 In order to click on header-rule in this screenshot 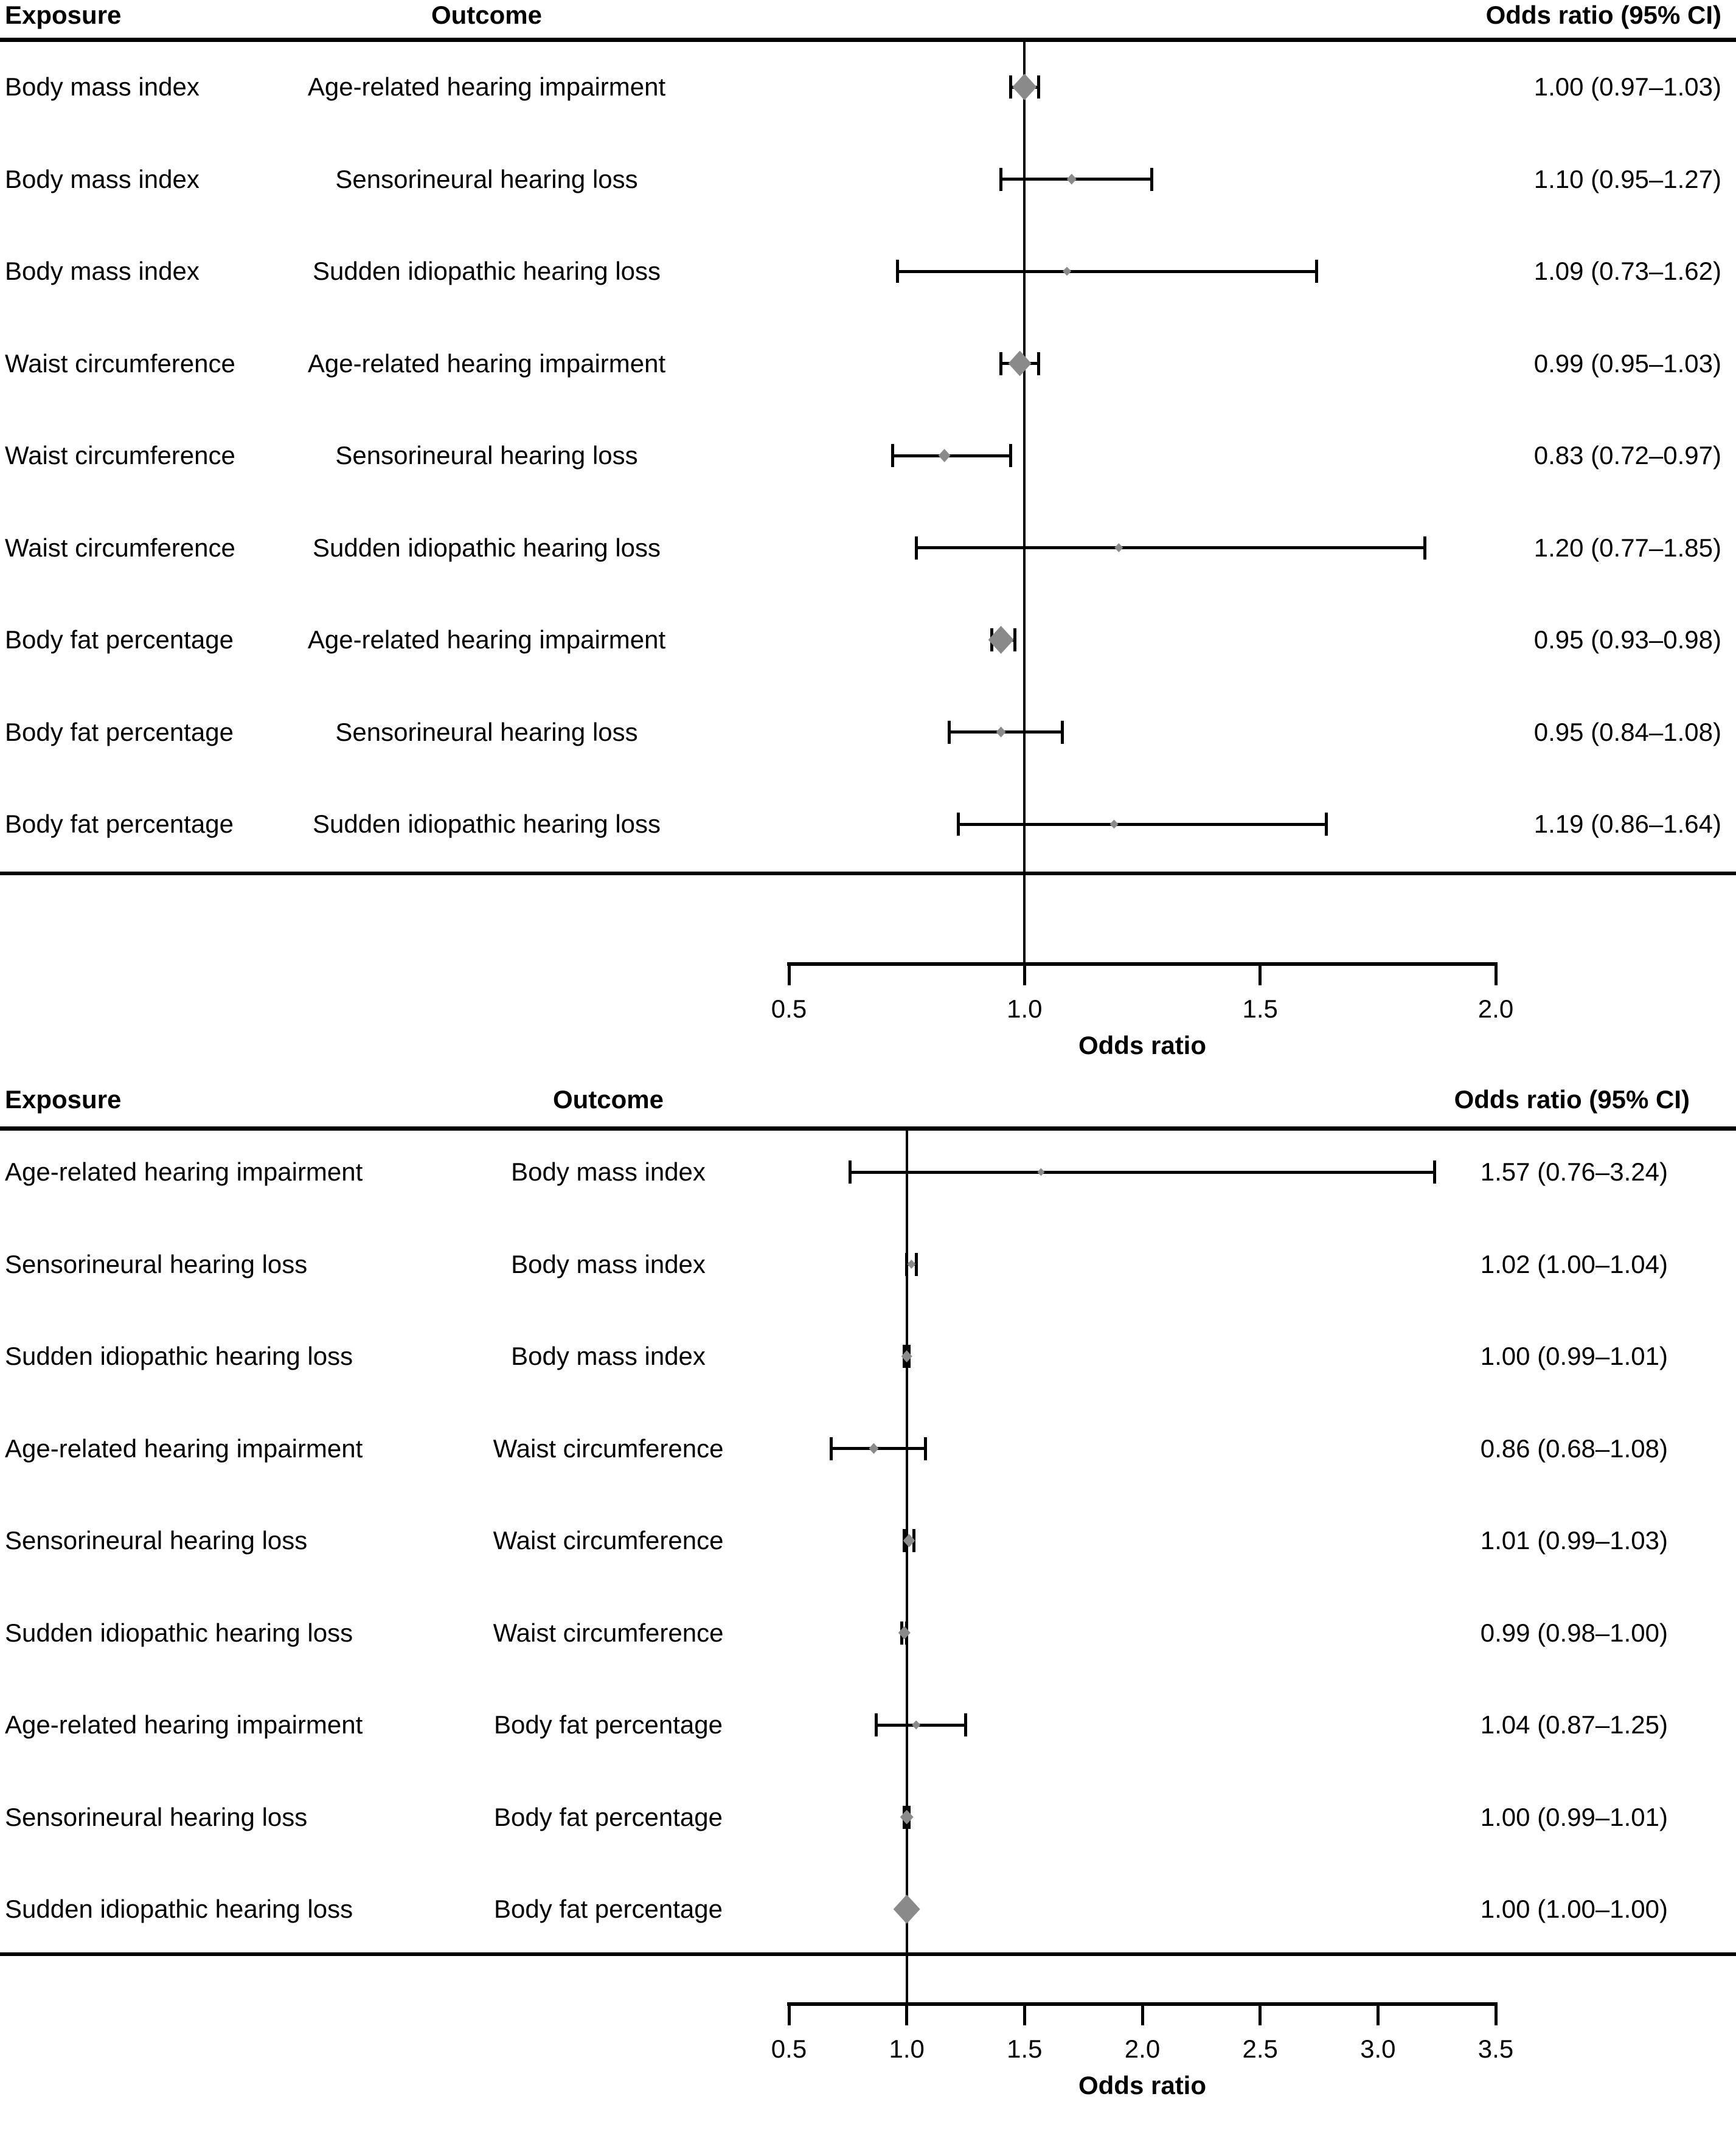, I will do `click(868, 40)`.